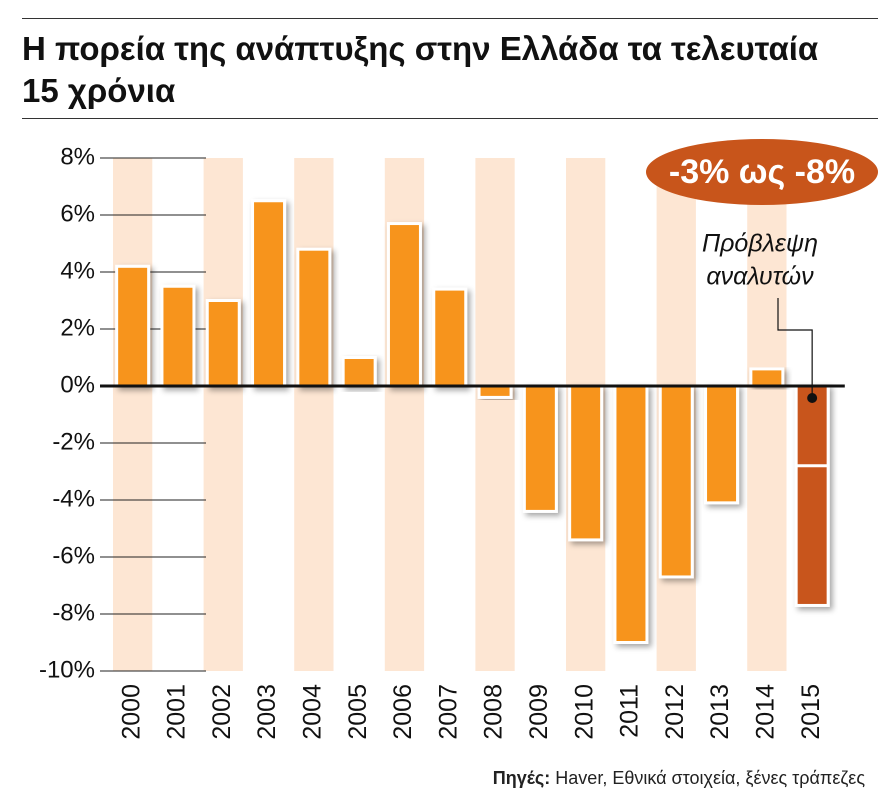  What do you see at coordinates (795, 348) in the screenshot?
I see `leader-line` at bounding box center [795, 348].